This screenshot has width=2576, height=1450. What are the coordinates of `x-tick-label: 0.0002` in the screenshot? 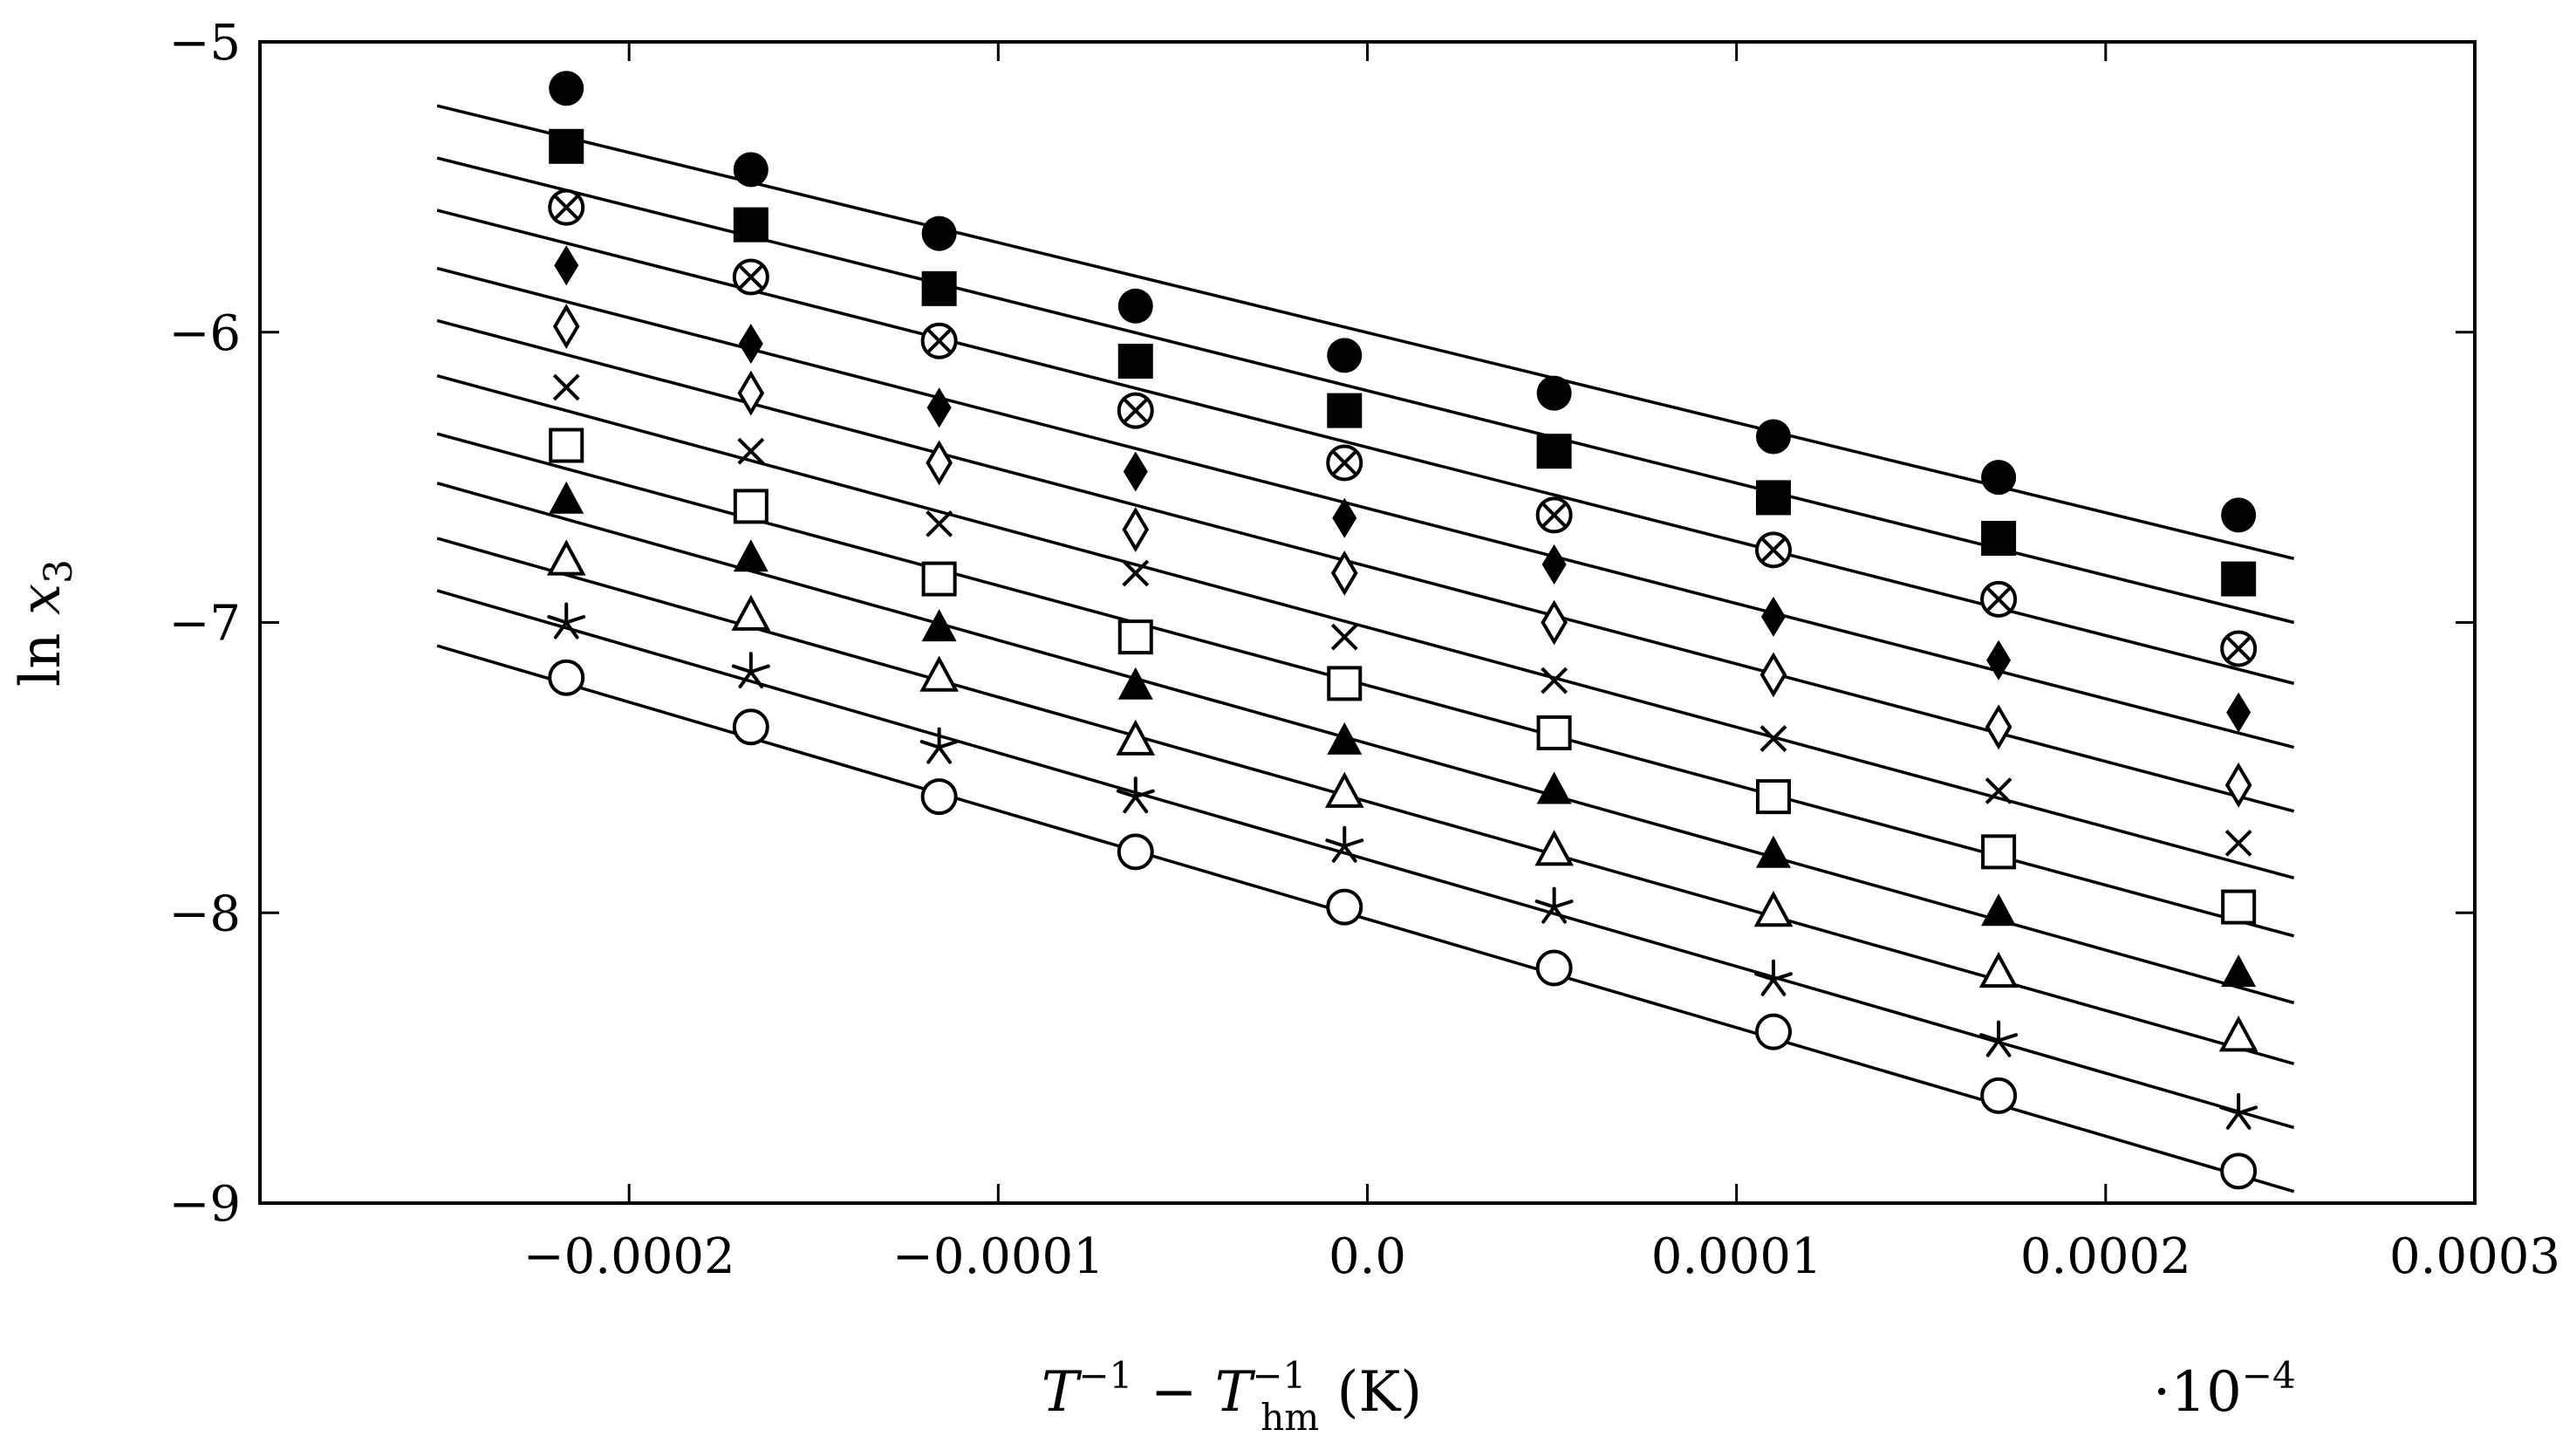 It's located at (2105, 1256).